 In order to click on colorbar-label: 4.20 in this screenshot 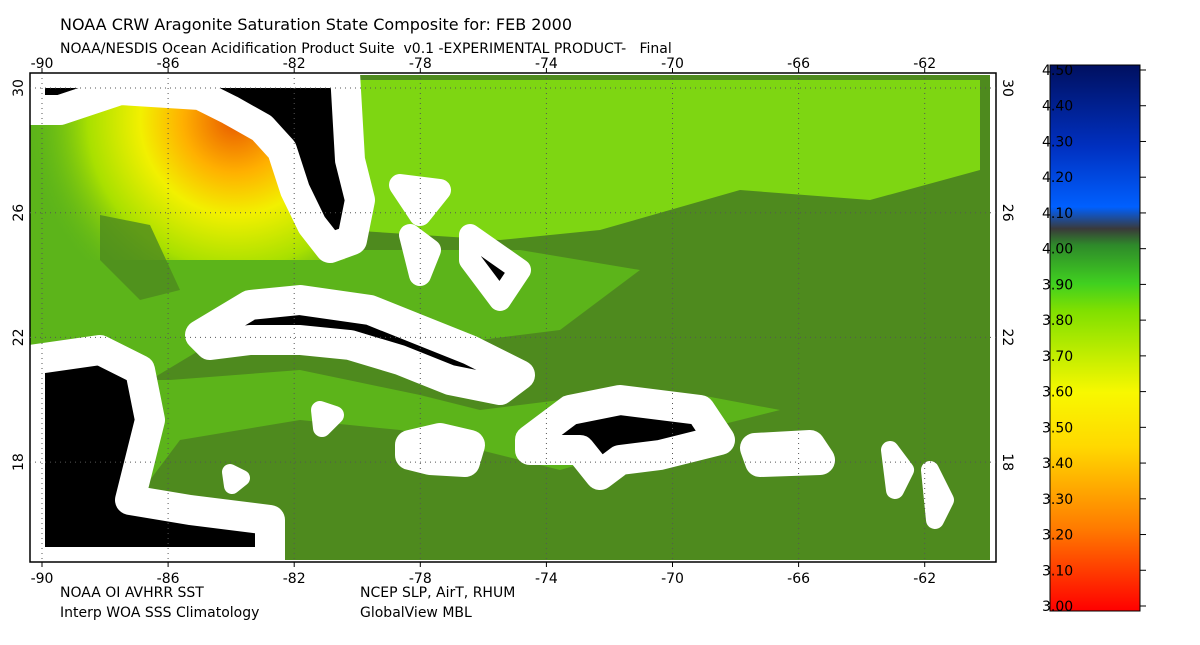, I will do `click(1057, 178)`.